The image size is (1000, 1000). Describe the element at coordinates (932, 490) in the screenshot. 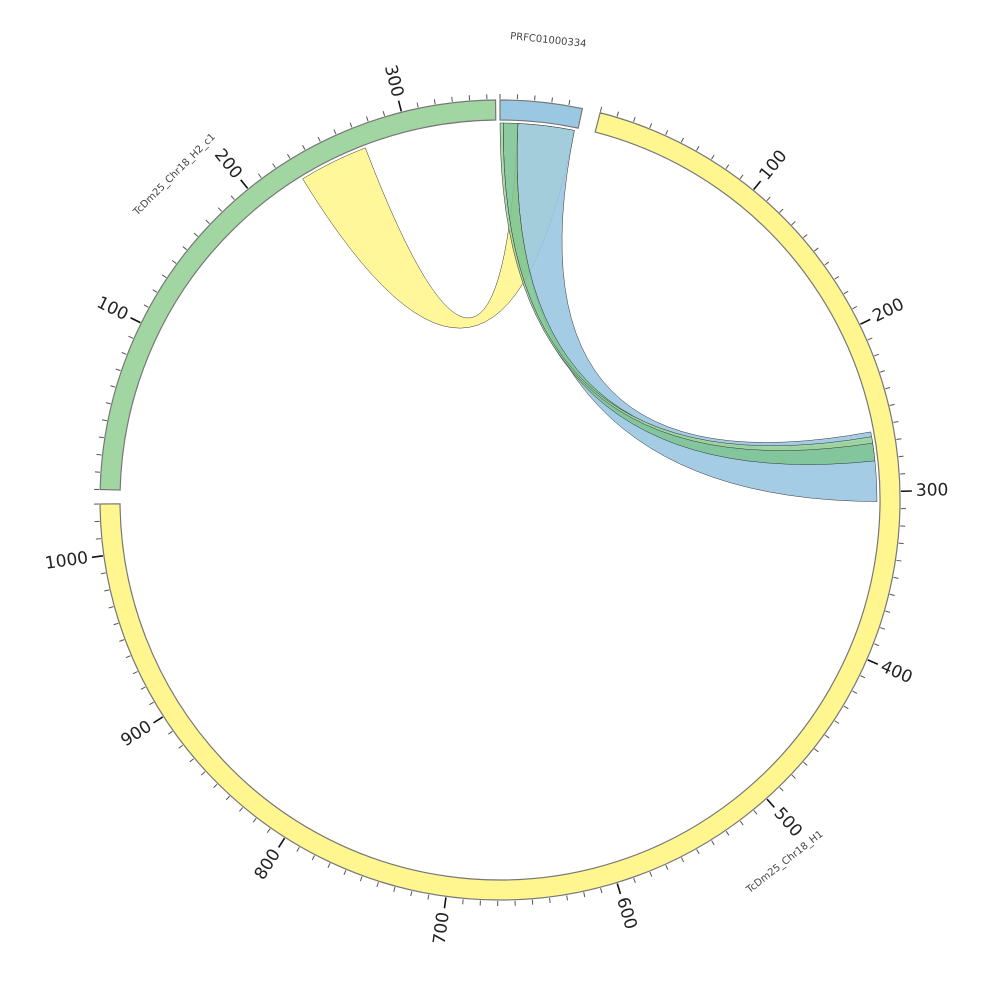

I see `tick-label: 300` at that location.